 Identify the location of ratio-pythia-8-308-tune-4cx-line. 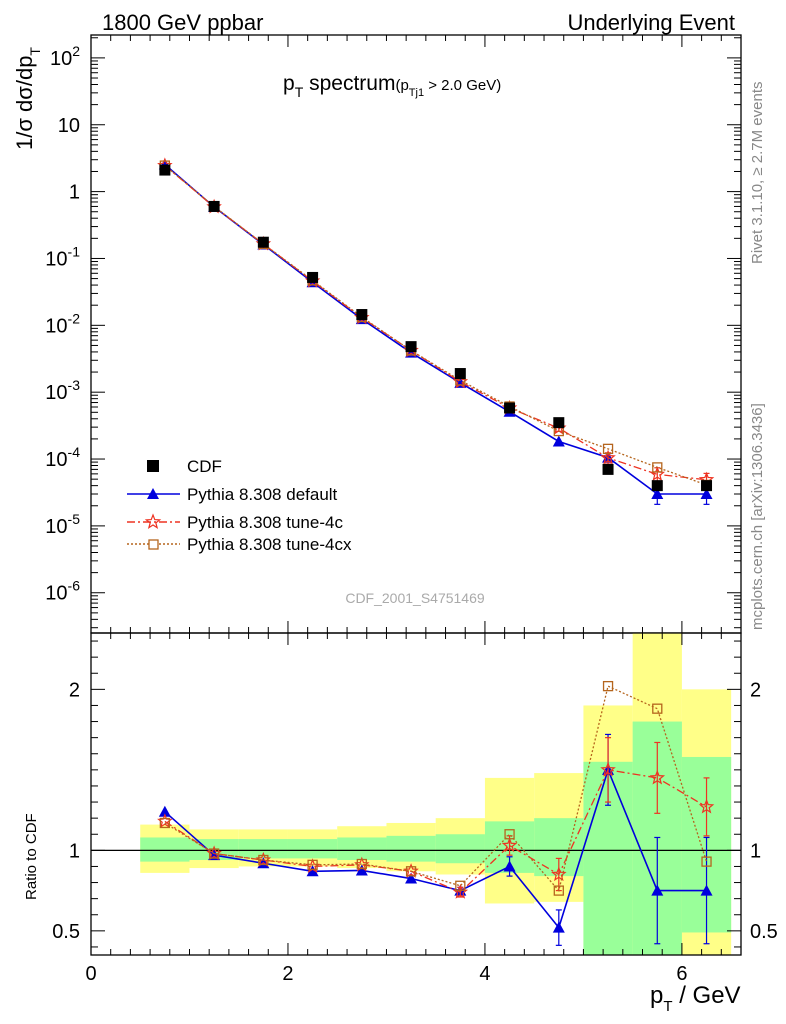
(436, 788).